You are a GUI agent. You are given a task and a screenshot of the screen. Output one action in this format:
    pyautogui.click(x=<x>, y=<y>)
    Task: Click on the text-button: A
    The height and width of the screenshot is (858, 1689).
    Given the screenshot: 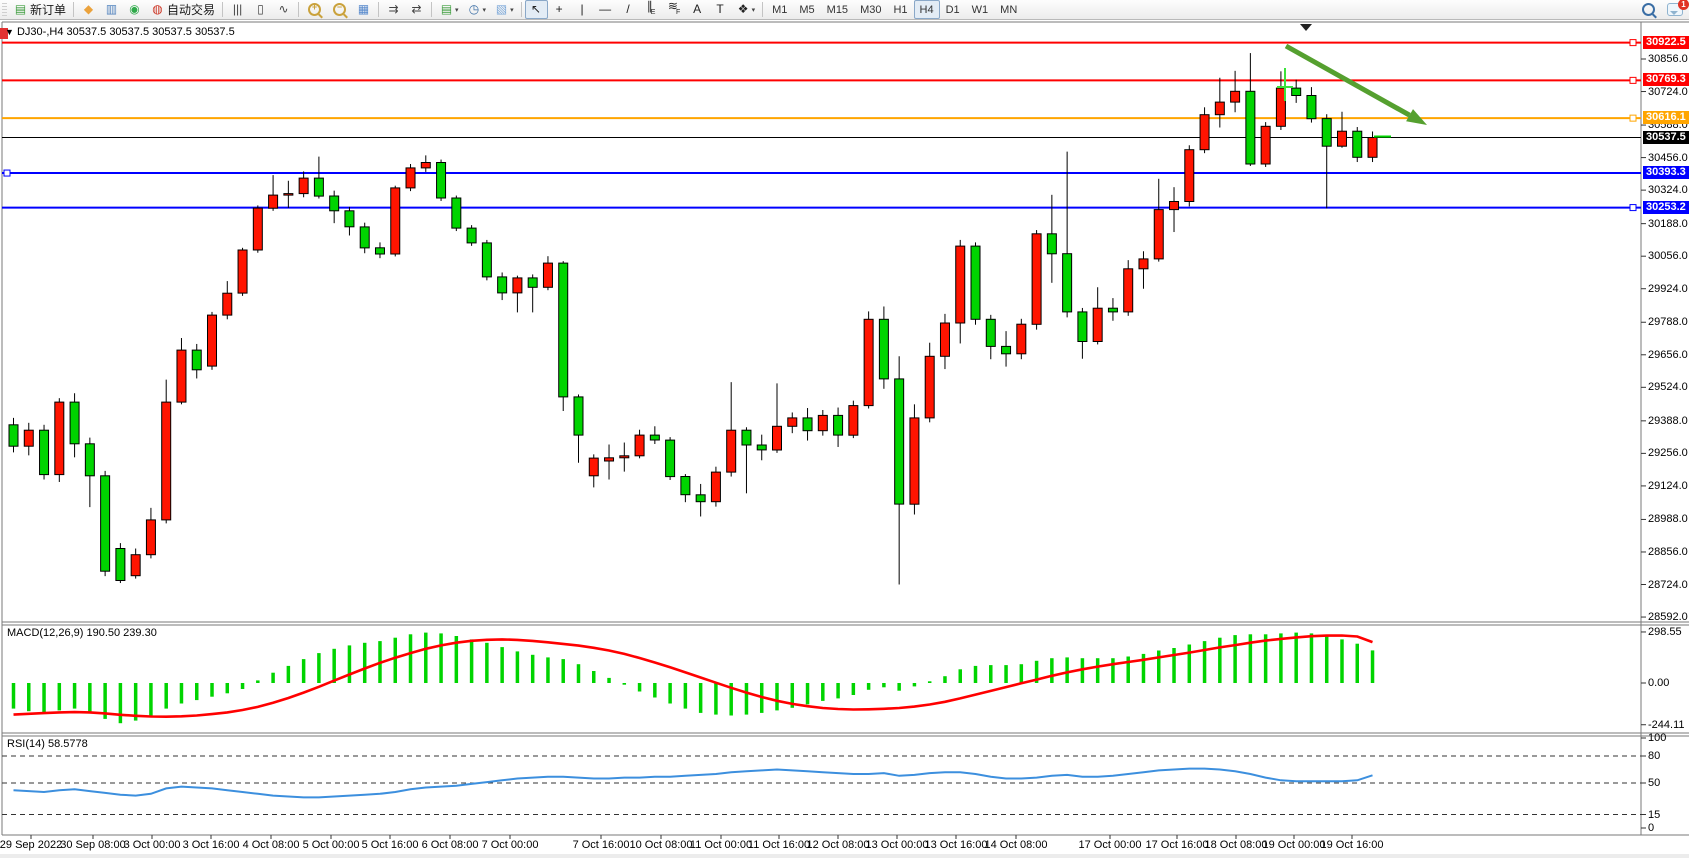 What is the action you would take?
    pyautogui.click(x=697, y=9)
    